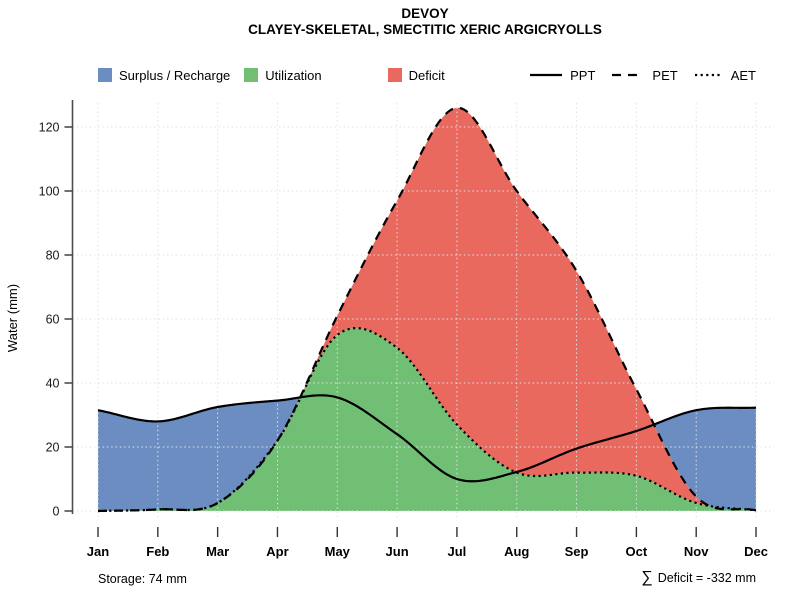  I want to click on solid-line-icon, so click(546, 75).